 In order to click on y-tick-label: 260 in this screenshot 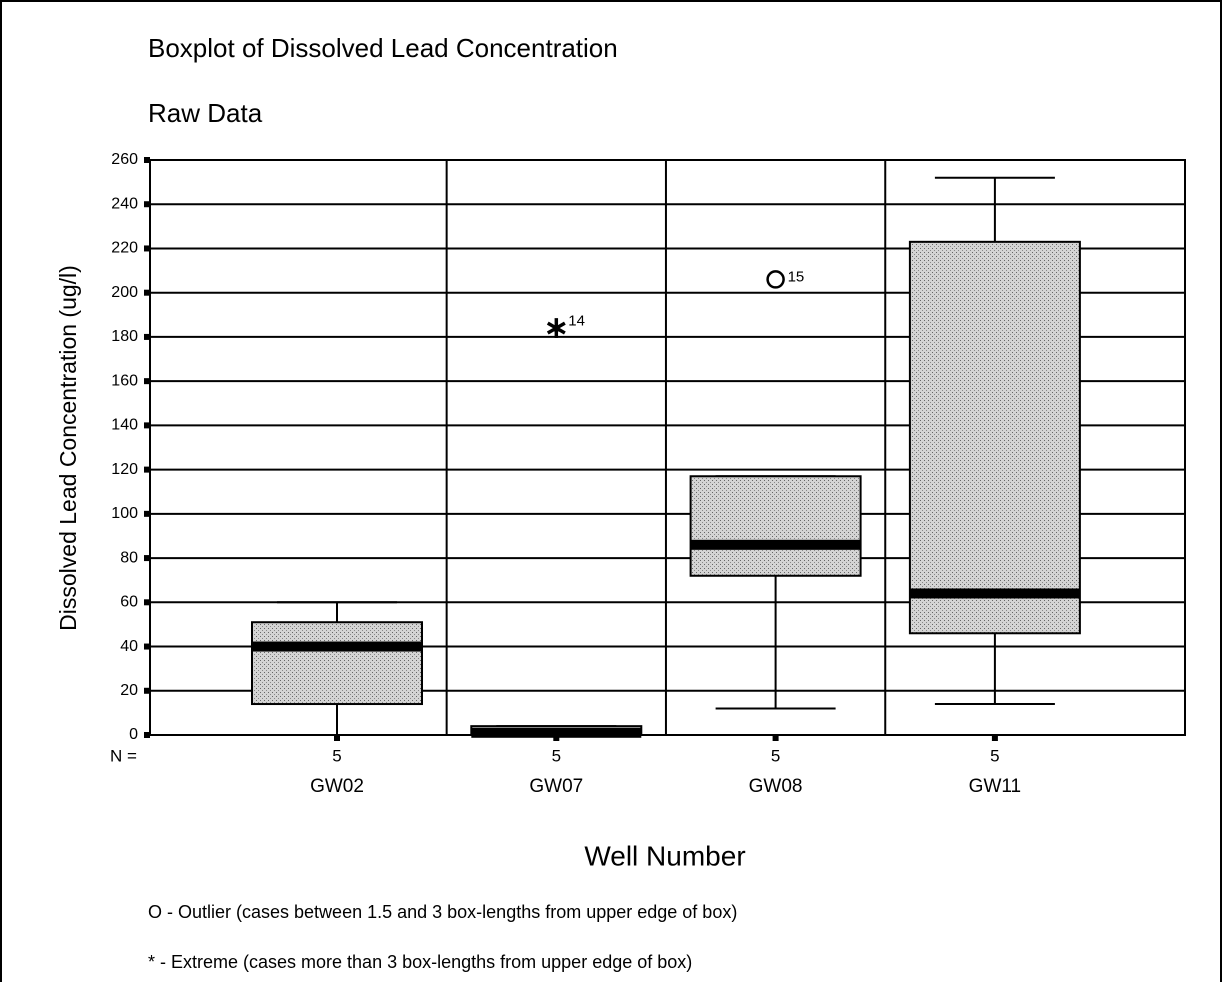, I will do `click(124, 159)`.